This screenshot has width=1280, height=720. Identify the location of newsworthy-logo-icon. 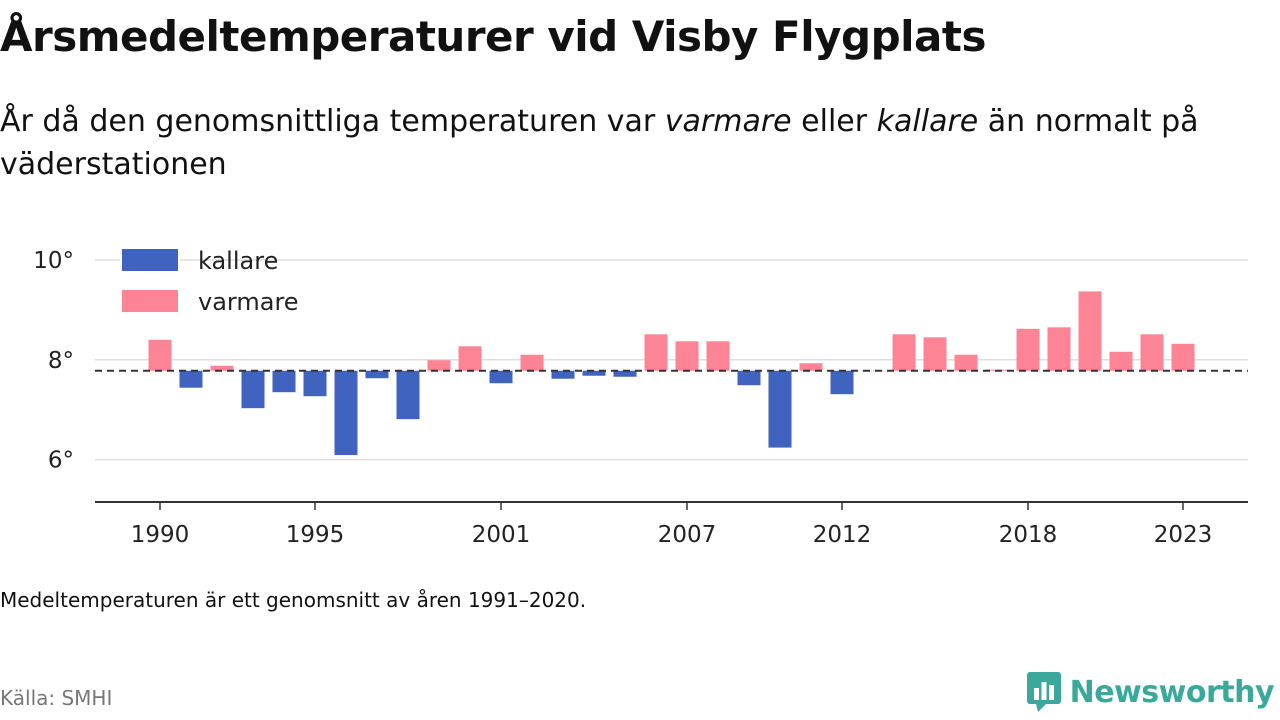
(1043, 692).